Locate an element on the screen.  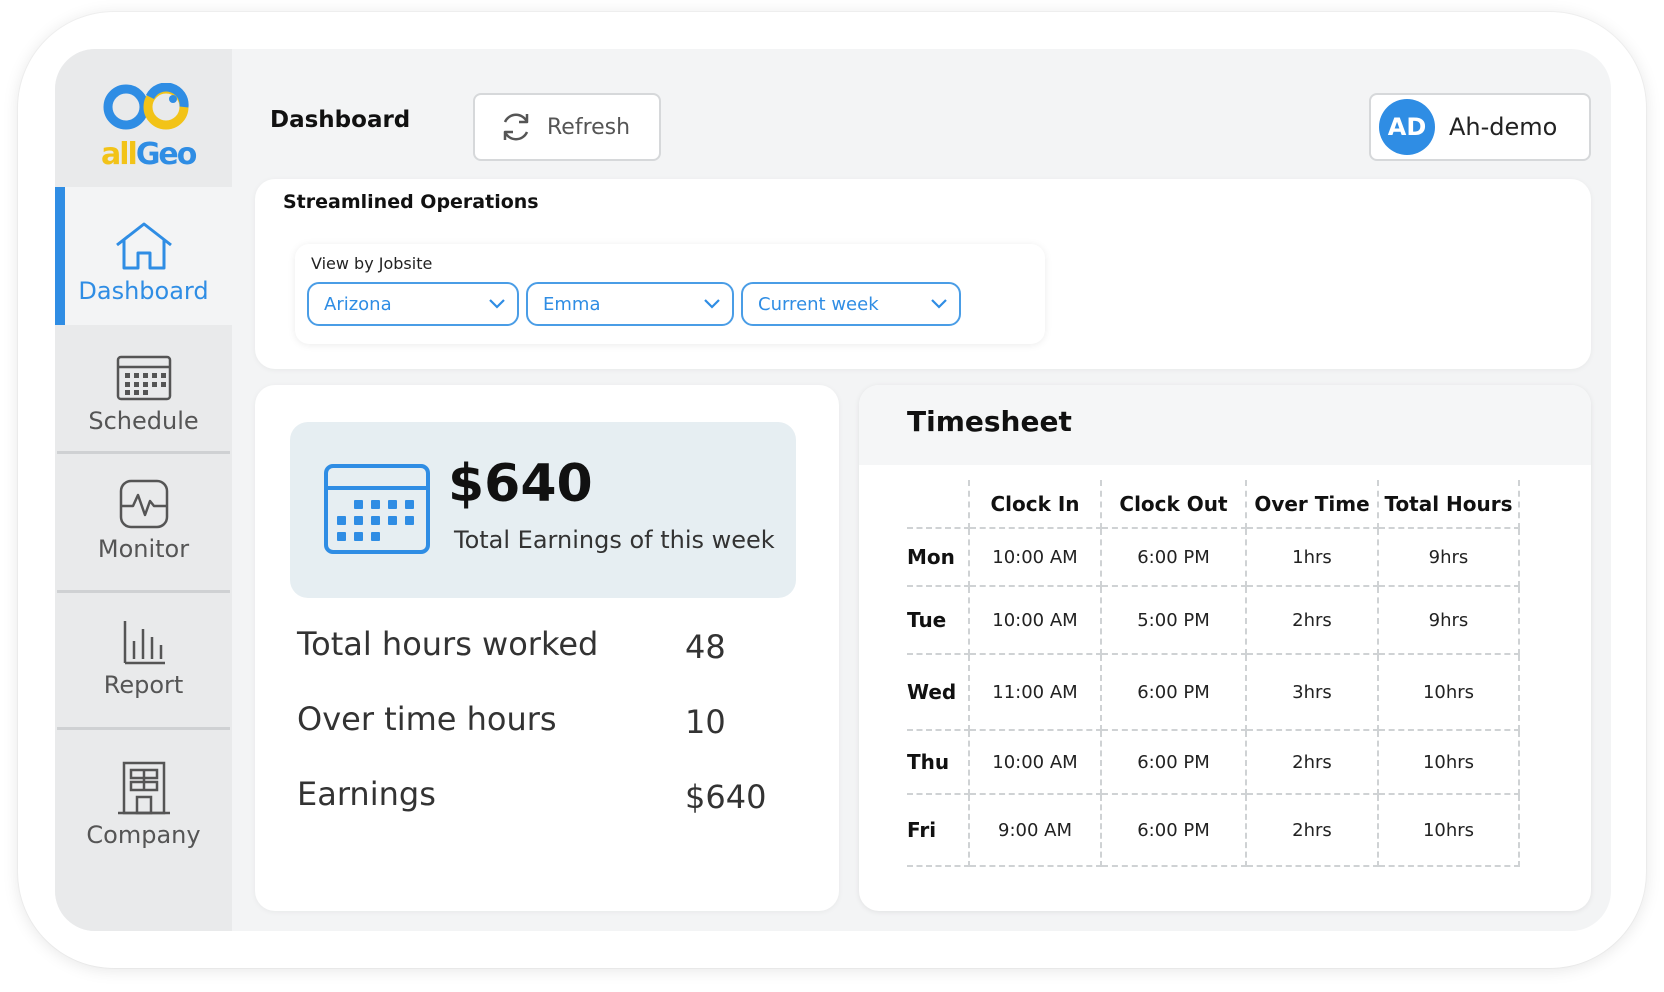
timesheet-header is located at coordinates (1225, 425).